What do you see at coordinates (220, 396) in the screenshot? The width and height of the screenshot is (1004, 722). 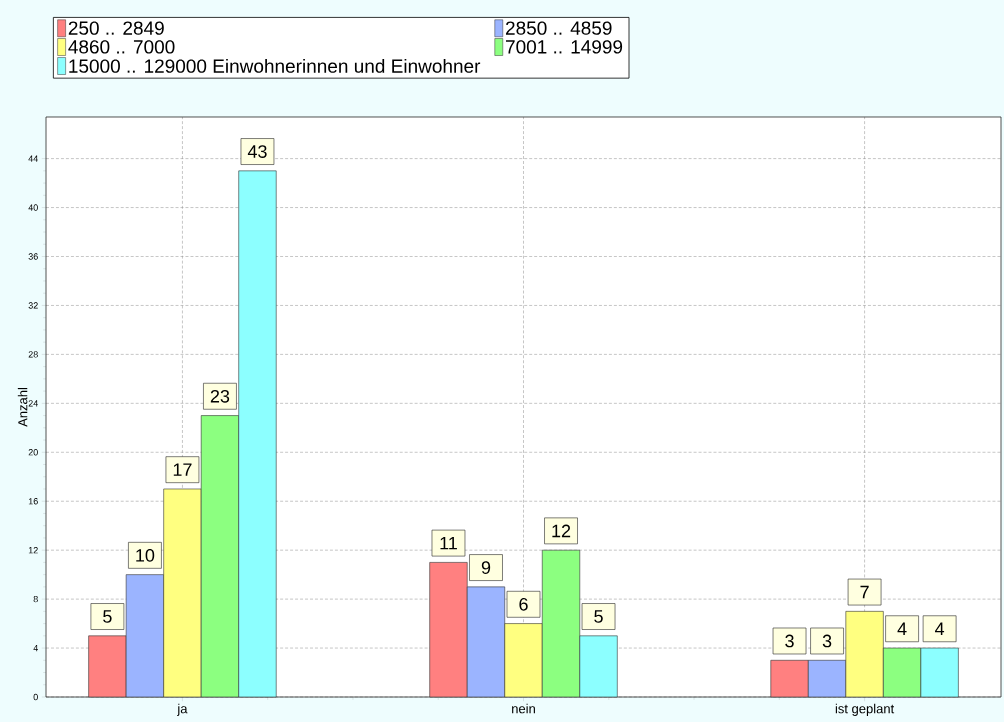 I see `data-label: 23` at bounding box center [220, 396].